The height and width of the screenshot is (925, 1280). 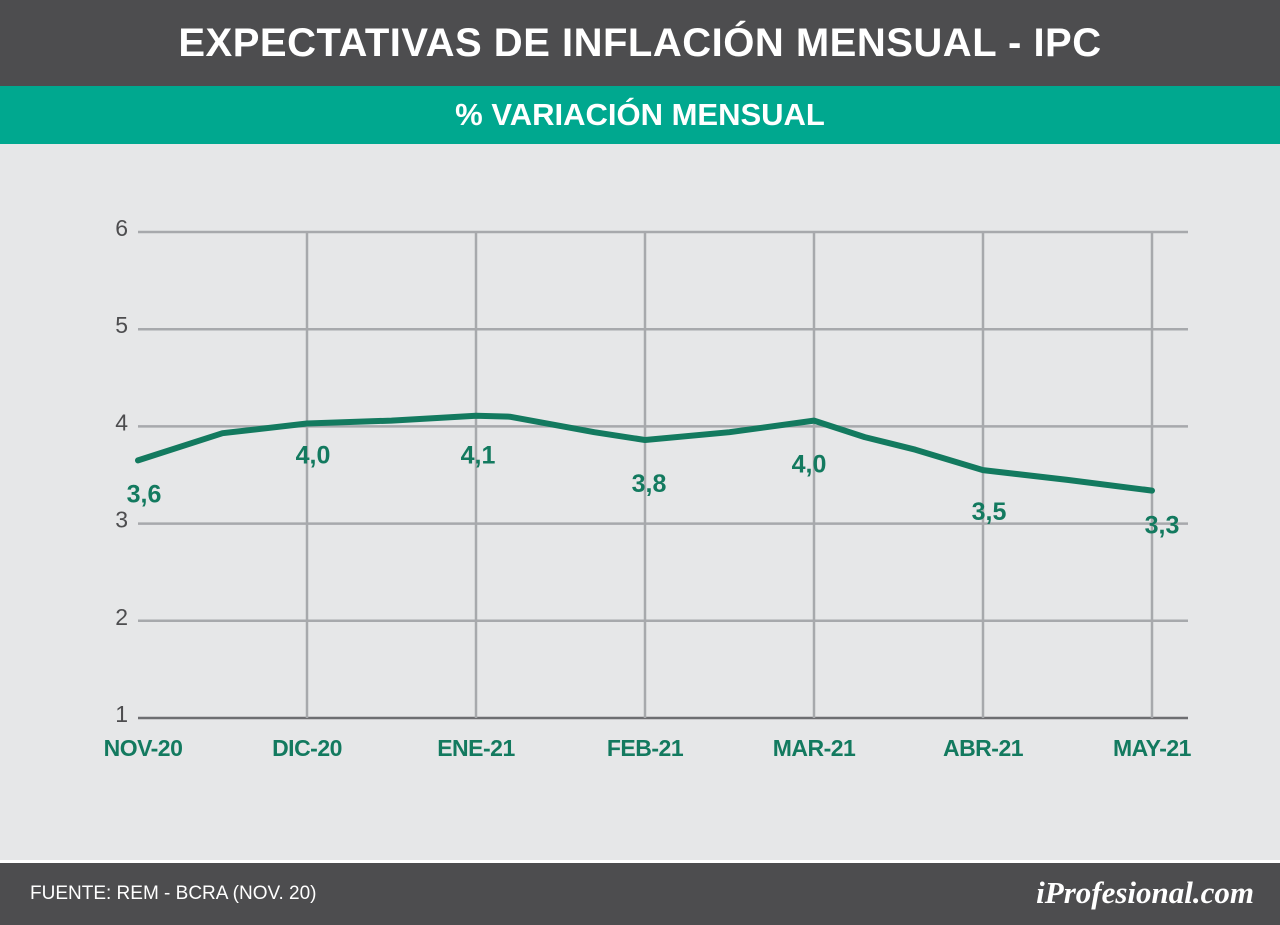 What do you see at coordinates (640, 861) in the screenshot?
I see `footer-divider` at bounding box center [640, 861].